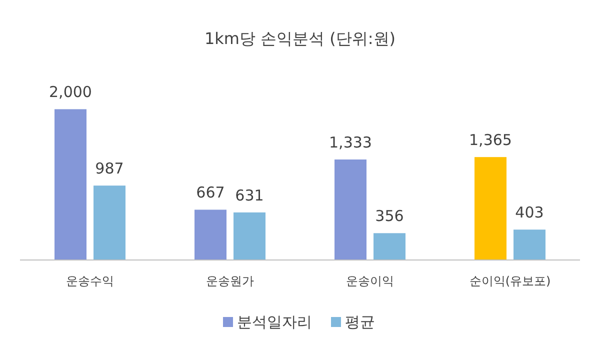  I want to click on data-label: 2,000, so click(70, 92).